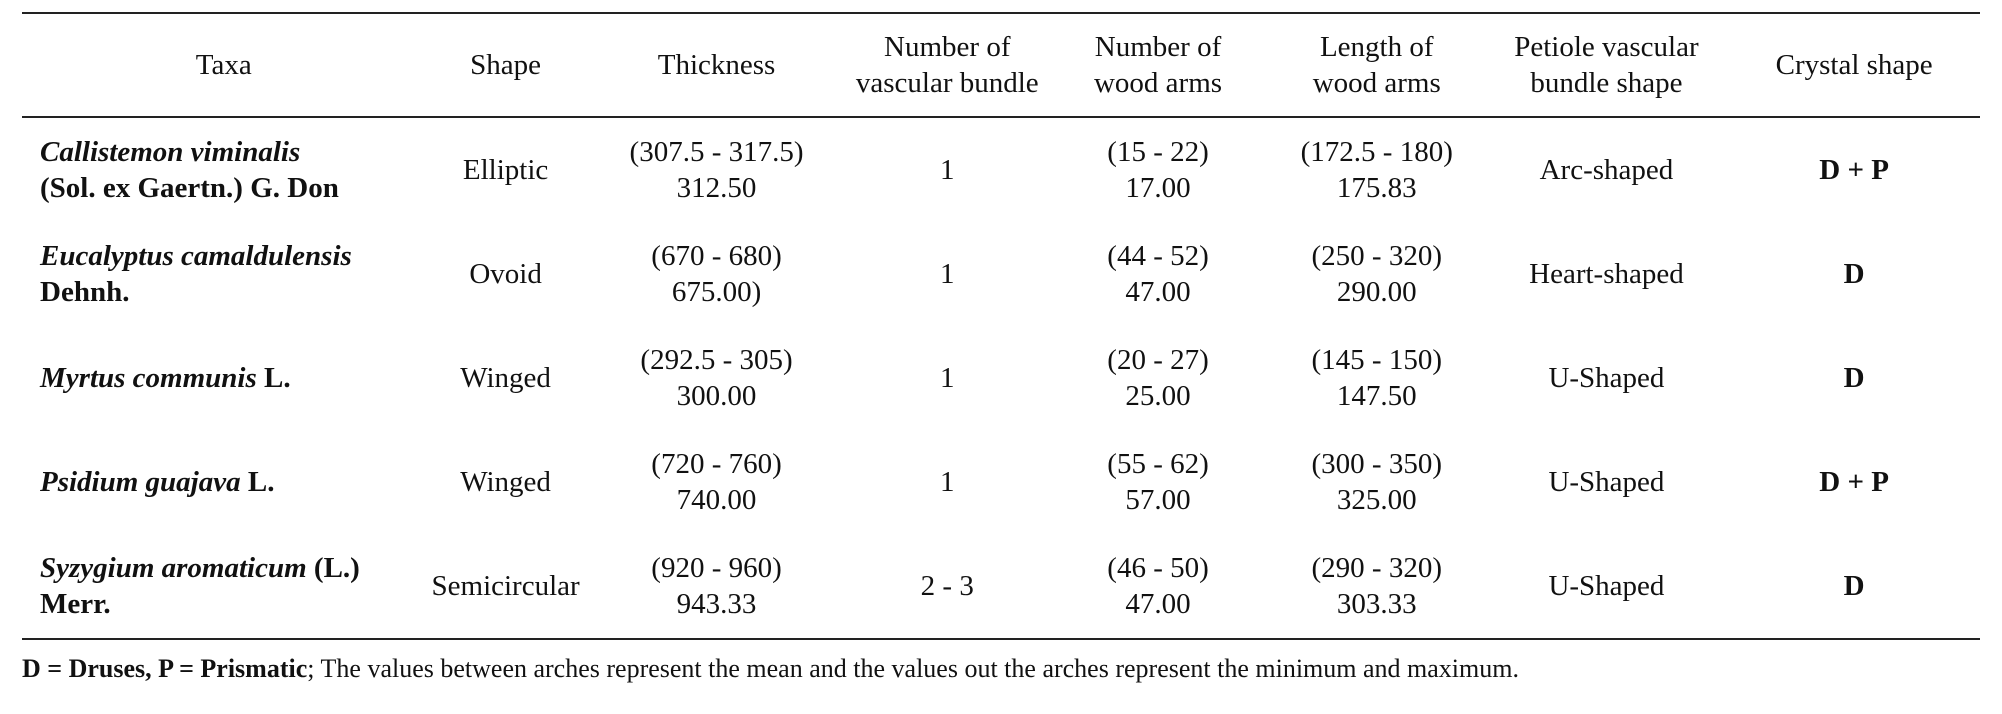 The image size is (2002, 714). I want to click on shape-cell: Semicircular, so click(505, 586).